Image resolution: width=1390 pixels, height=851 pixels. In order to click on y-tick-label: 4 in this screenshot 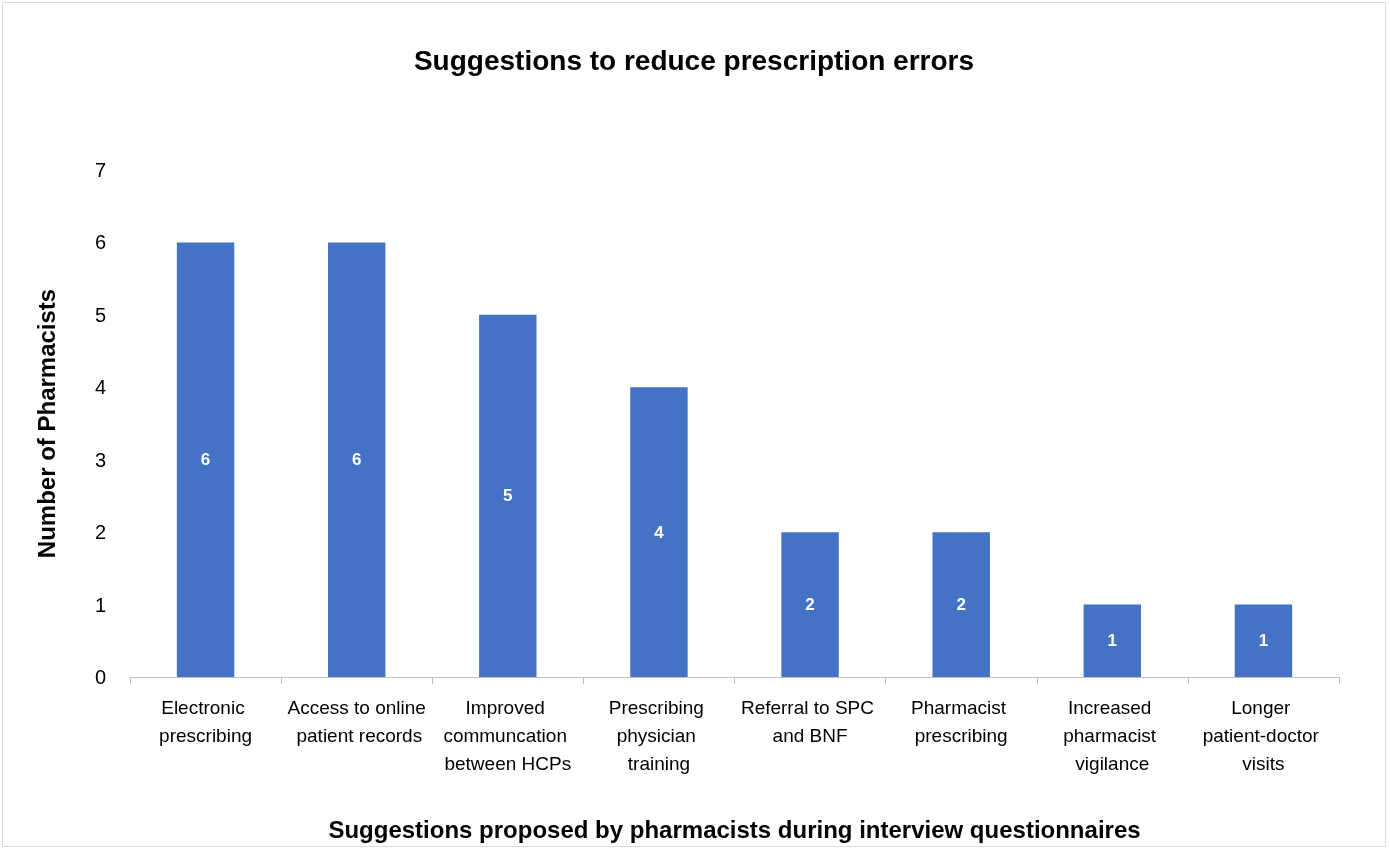, I will do `click(100, 387)`.